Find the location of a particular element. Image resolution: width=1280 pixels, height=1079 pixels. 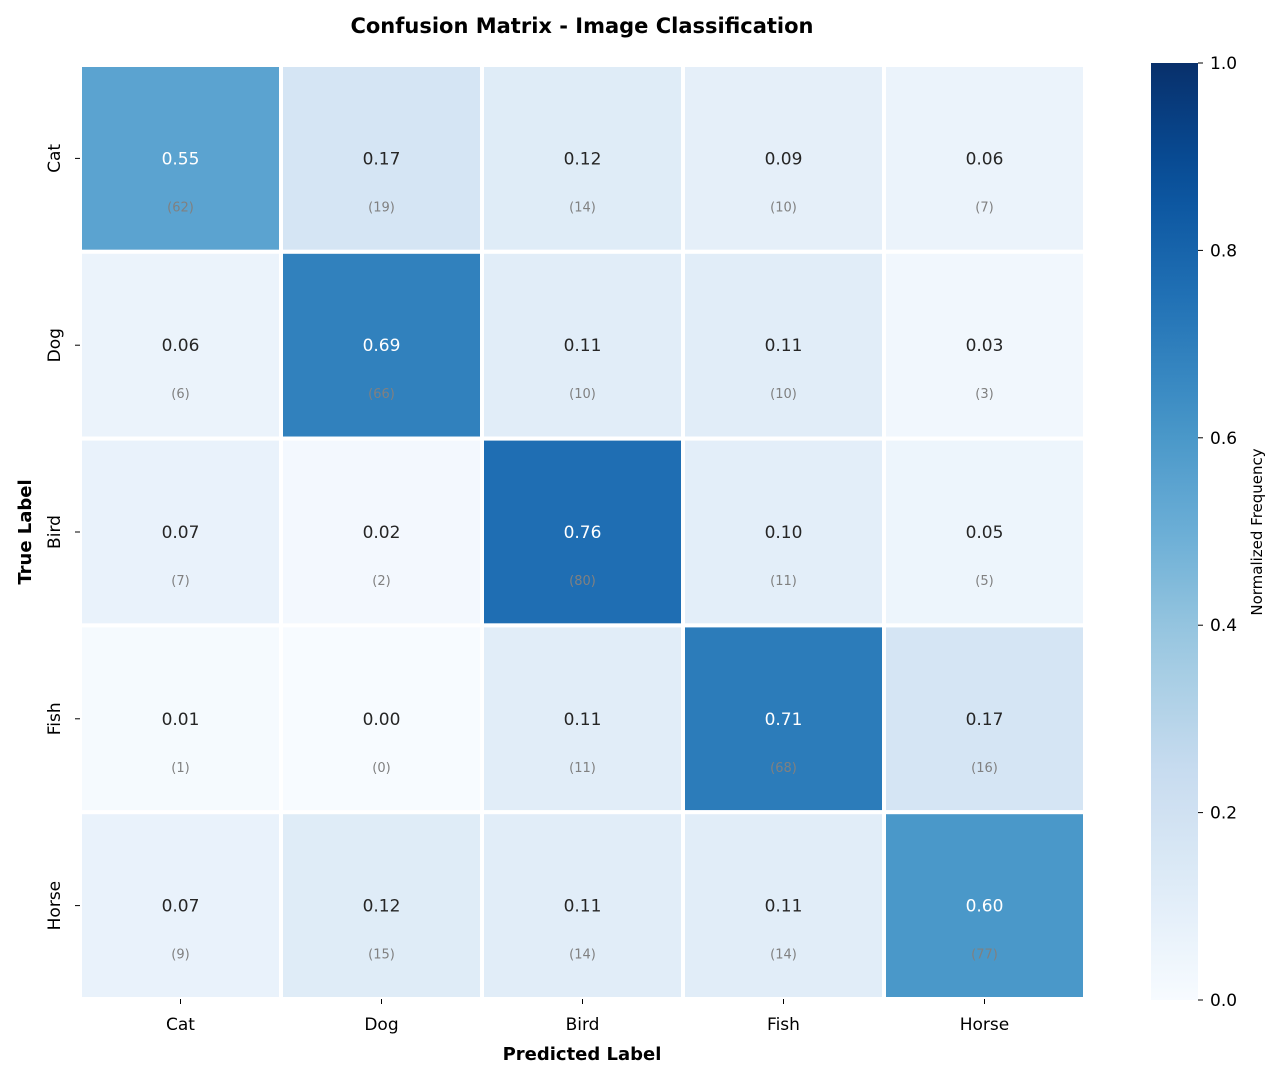

cell-value-label: 0.01 is located at coordinates (181, 720).